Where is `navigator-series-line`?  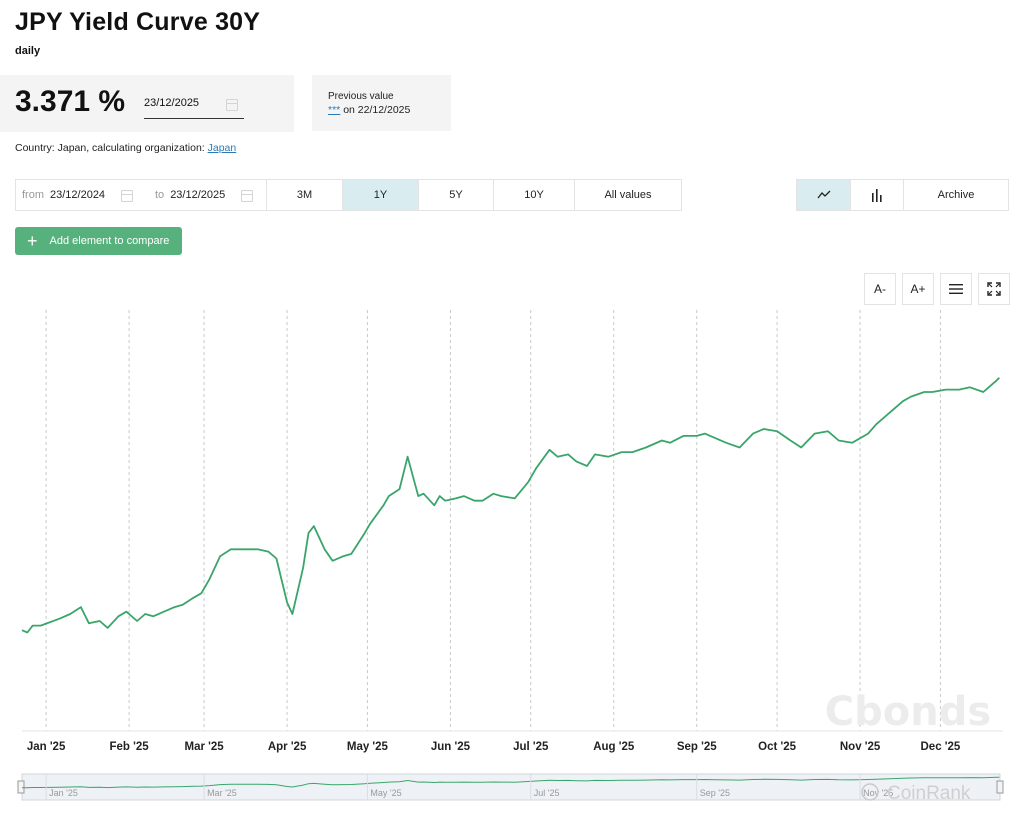 navigator-series-line is located at coordinates (510, 782).